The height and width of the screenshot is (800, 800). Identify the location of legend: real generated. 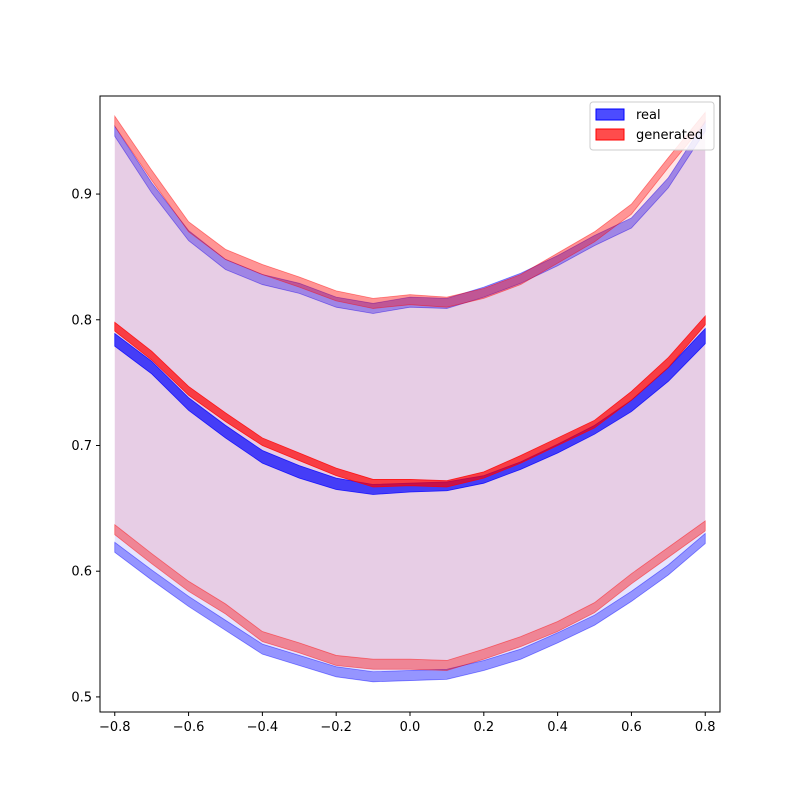
(652, 126).